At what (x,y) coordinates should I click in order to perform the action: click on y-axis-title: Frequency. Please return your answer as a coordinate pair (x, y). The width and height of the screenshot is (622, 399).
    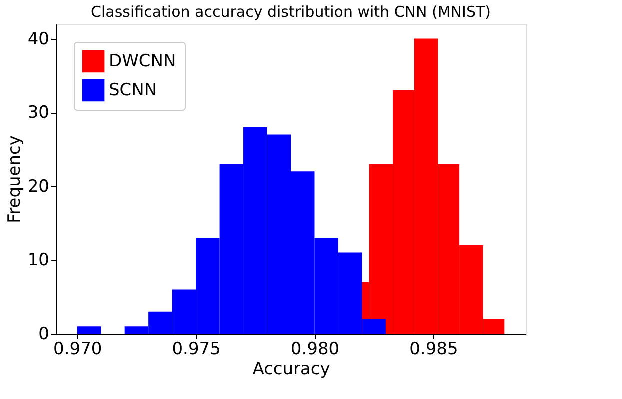
    Looking at the image, I should click on (14, 180).